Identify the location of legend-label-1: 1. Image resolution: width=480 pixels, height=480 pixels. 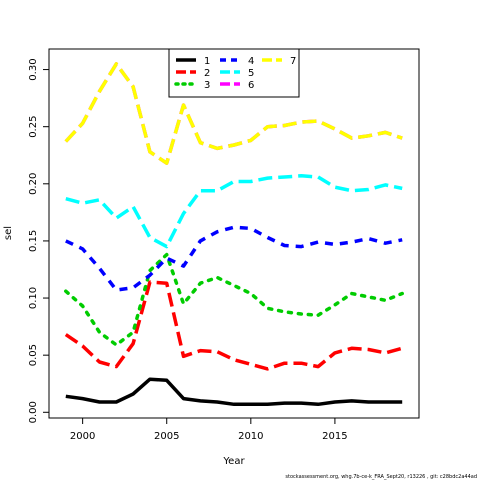
(207, 61).